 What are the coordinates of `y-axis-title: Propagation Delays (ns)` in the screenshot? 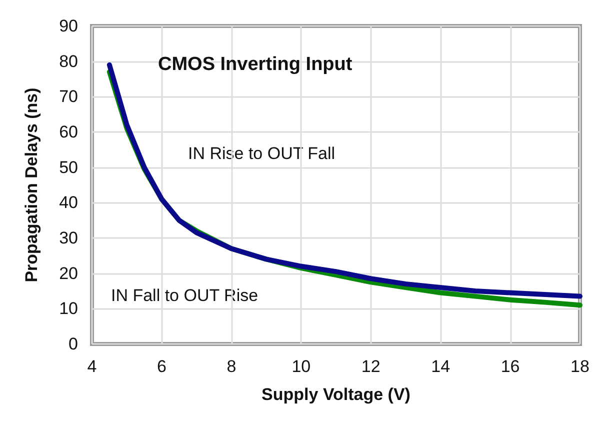 It's located at (31, 185).